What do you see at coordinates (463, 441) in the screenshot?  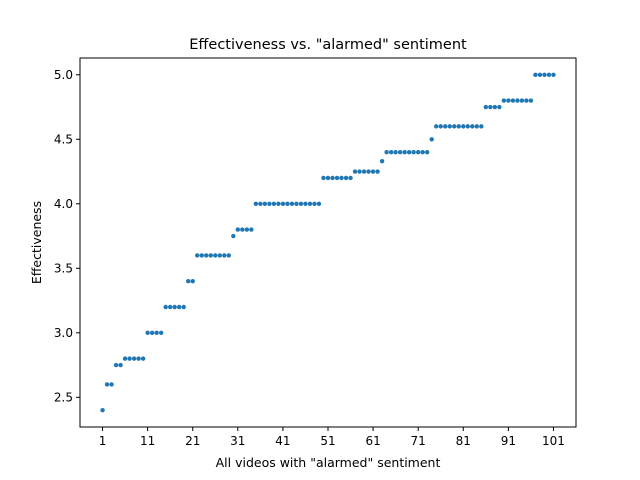 I see `x-tick-label: 81` at bounding box center [463, 441].